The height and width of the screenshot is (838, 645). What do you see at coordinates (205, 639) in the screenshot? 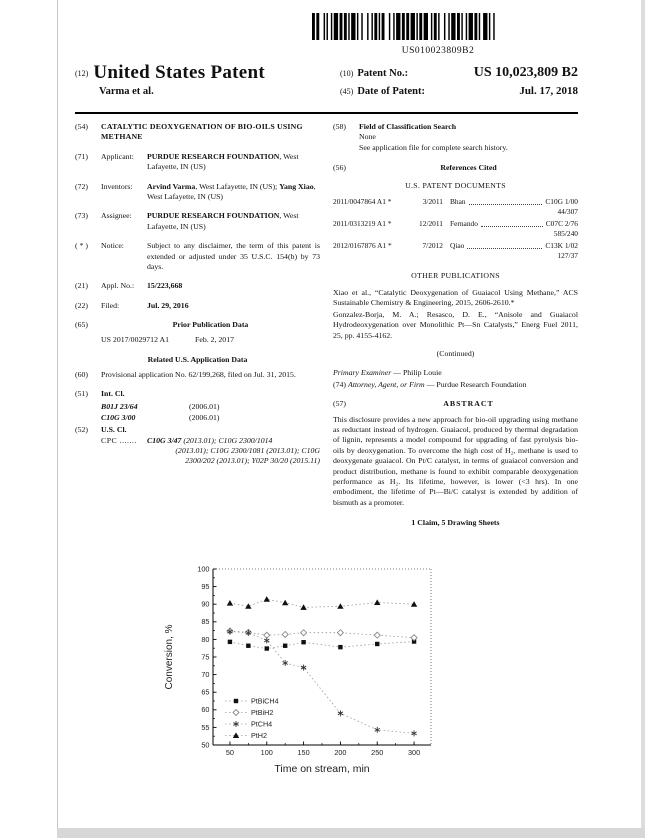
I see `svg-text: 80` at bounding box center [205, 639].